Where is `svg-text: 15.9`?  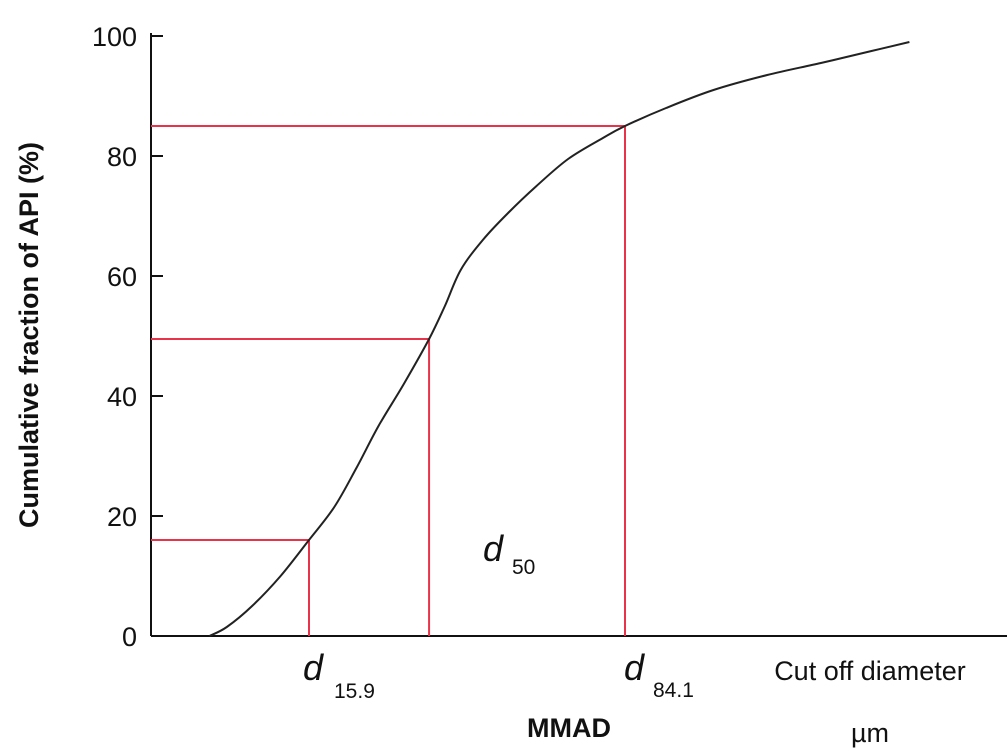 svg-text: 15.9 is located at coordinates (354, 691).